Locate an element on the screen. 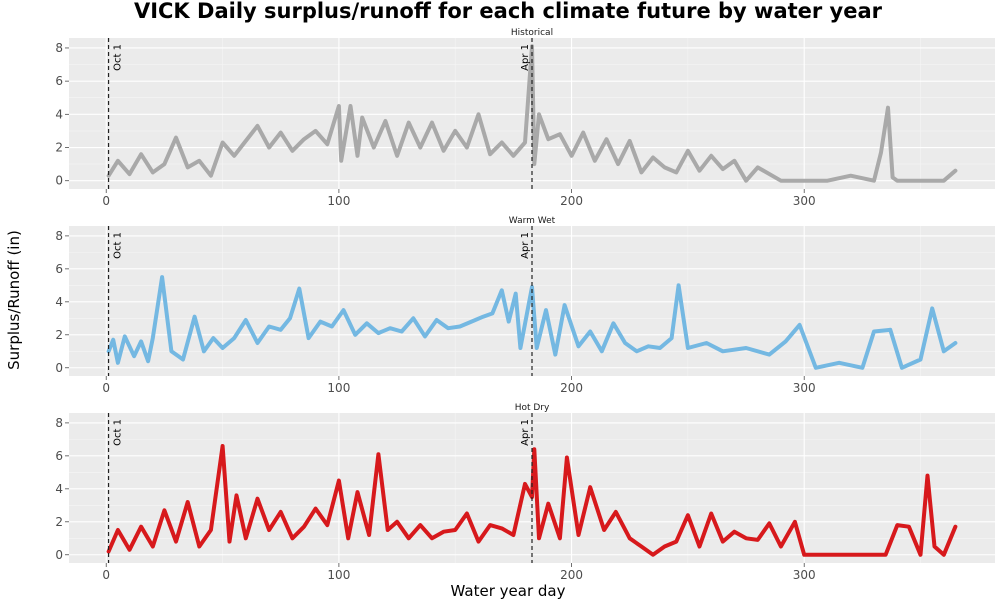 The image size is (1000, 600). panel-title: Hot Dry is located at coordinates (532, 408).